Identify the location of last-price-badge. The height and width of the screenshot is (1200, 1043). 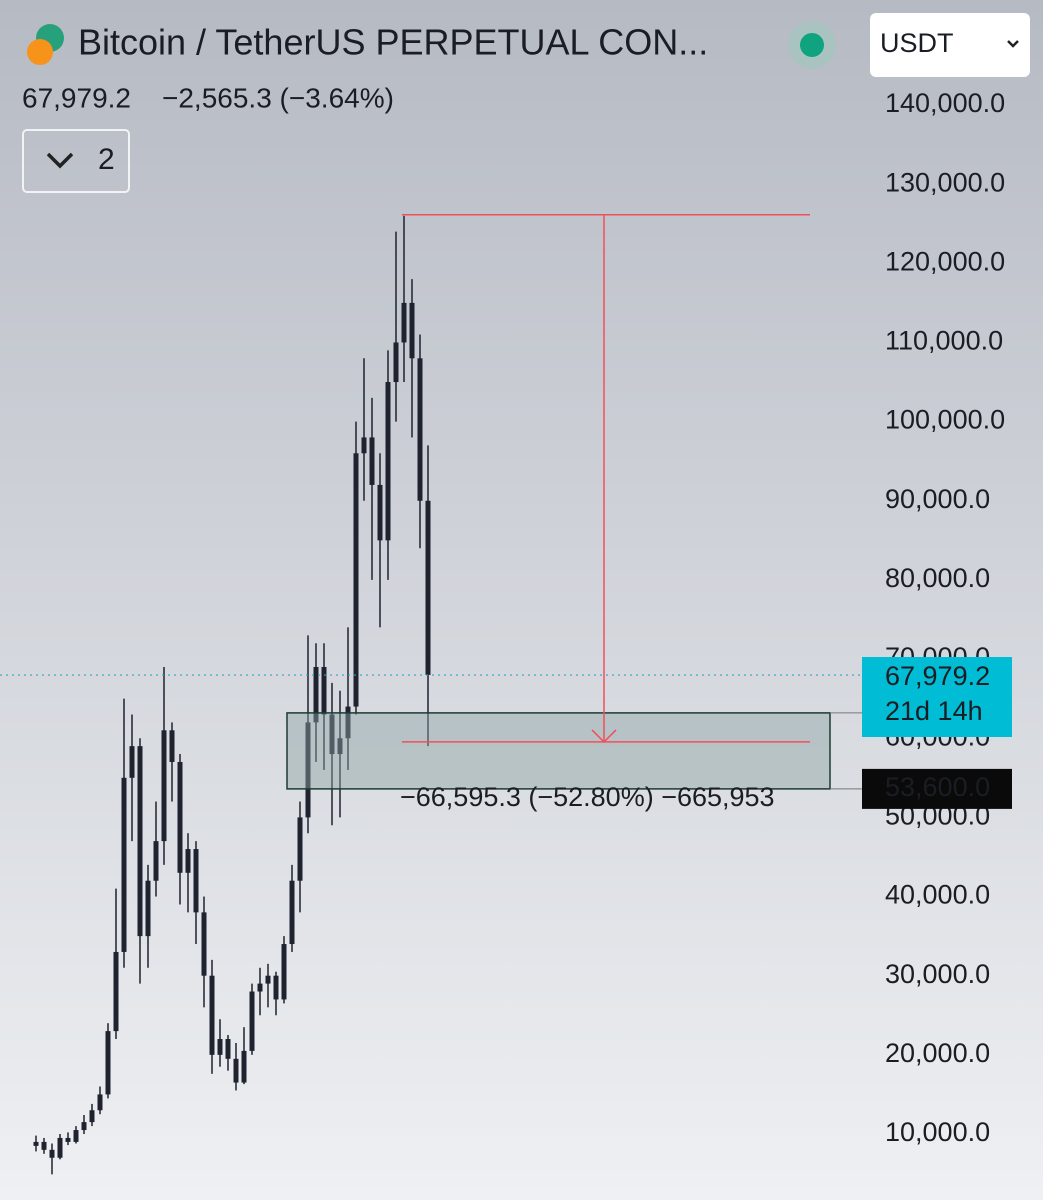
(937, 697).